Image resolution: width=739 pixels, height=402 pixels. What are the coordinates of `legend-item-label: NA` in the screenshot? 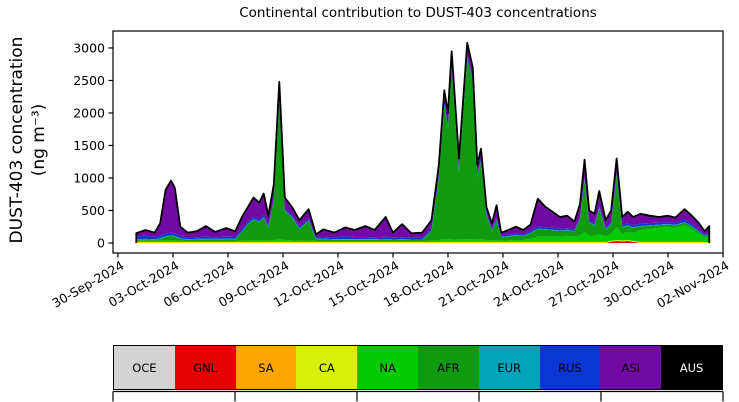 It's located at (387, 367).